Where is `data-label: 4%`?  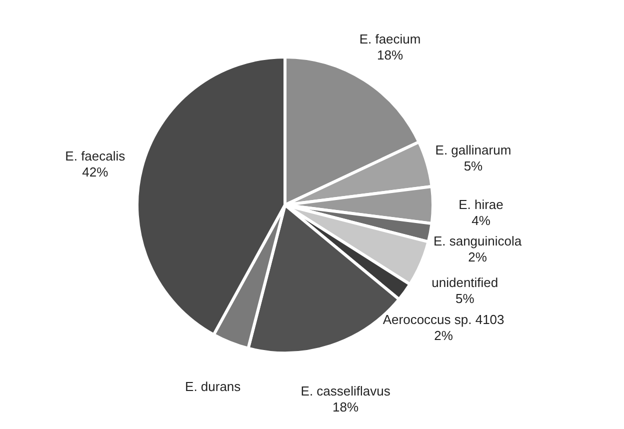
data-label: 4% is located at coordinates (481, 220).